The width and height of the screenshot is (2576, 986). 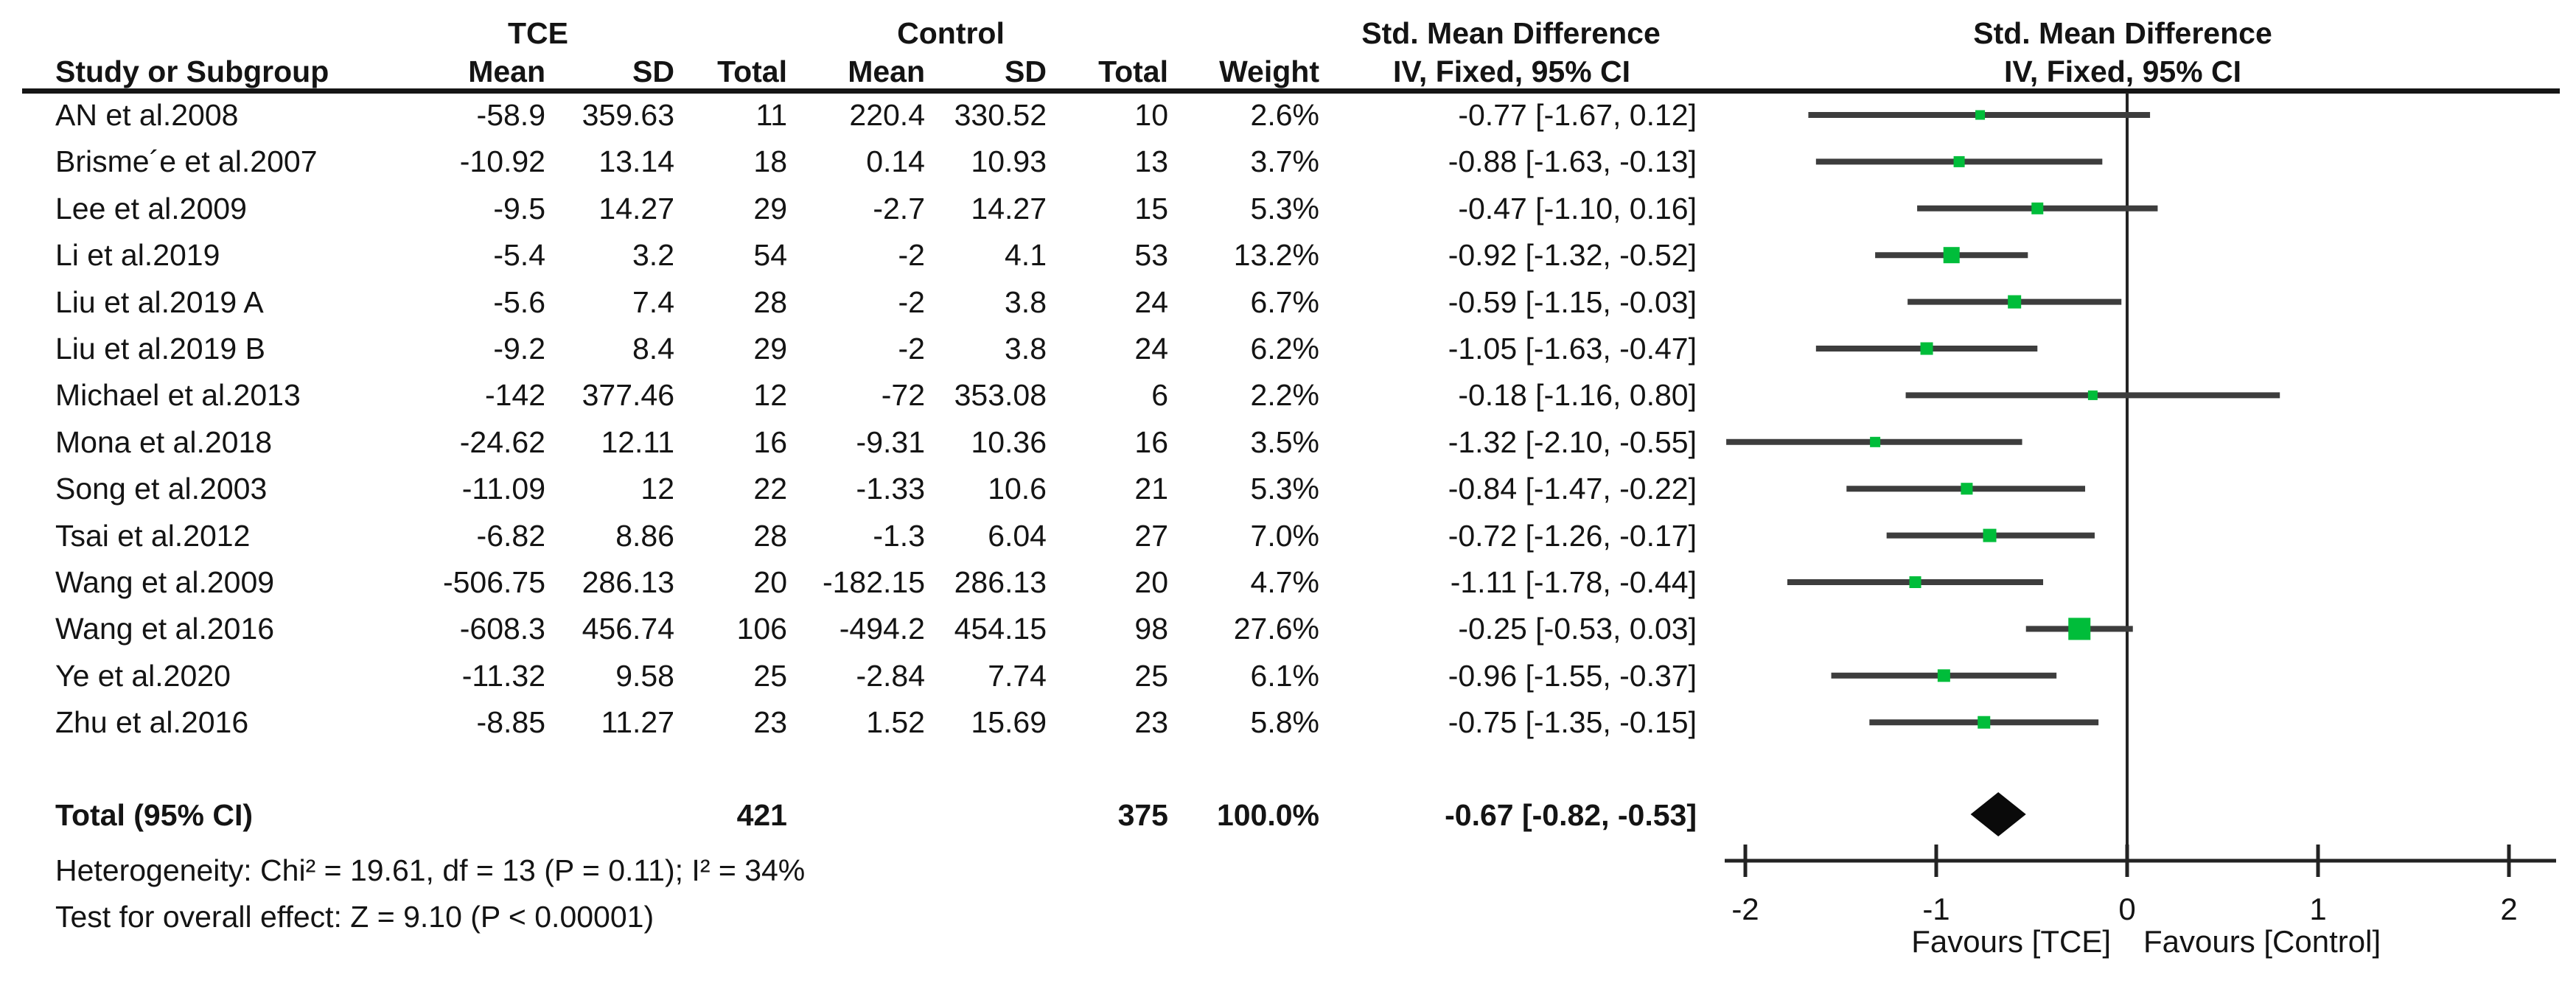 I want to click on control-mean-cell: -72, so click(x=903, y=395).